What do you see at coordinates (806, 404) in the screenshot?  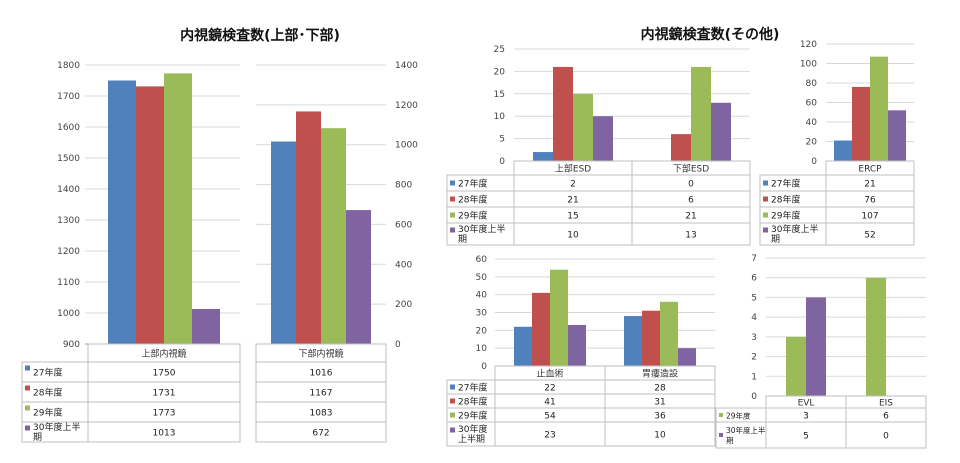 I see `x-category-label: EVL` at bounding box center [806, 404].